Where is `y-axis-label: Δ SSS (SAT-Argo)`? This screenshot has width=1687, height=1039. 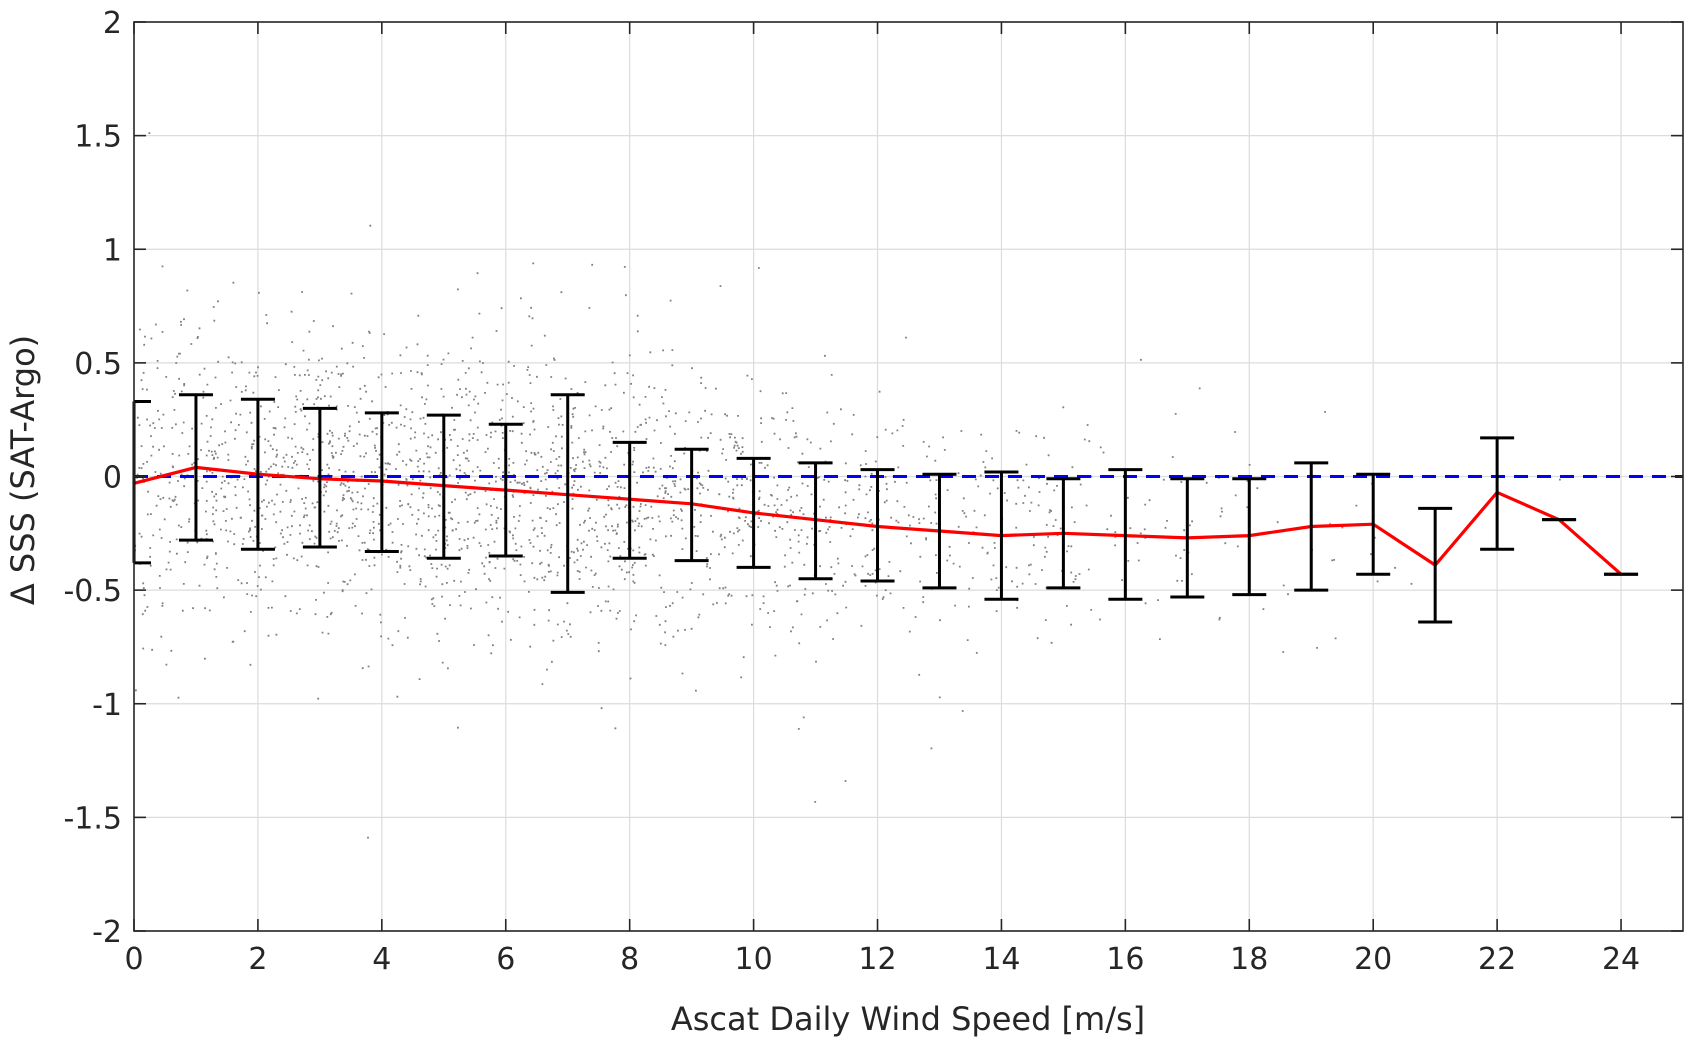
y-axis-label: Δ SSS (SAT-Argo) is located at coordinates (23, 470).